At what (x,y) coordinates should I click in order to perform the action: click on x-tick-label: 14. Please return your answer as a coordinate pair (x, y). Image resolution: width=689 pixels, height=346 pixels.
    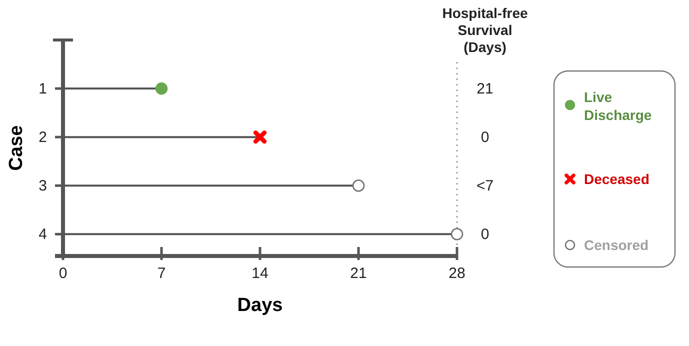
    Looking at the image, I should click on (260, 273).